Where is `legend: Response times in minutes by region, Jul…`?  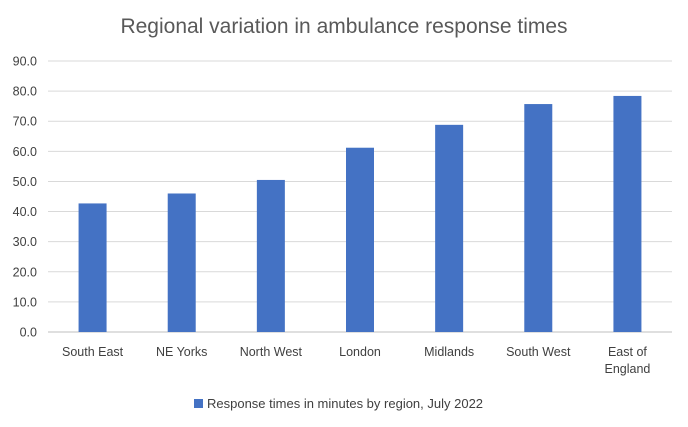 legend: Response times in minutes by region, Jul… is located at coordinates (338, 403).